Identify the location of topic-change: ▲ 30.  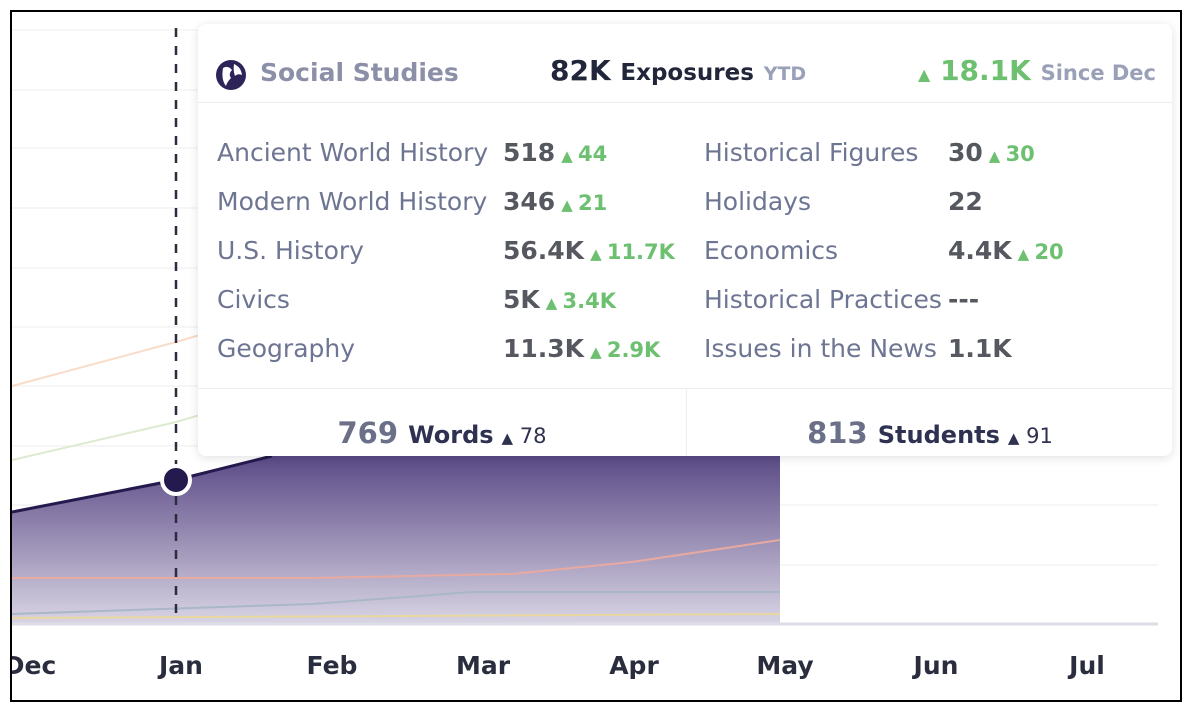
(1012, 154).